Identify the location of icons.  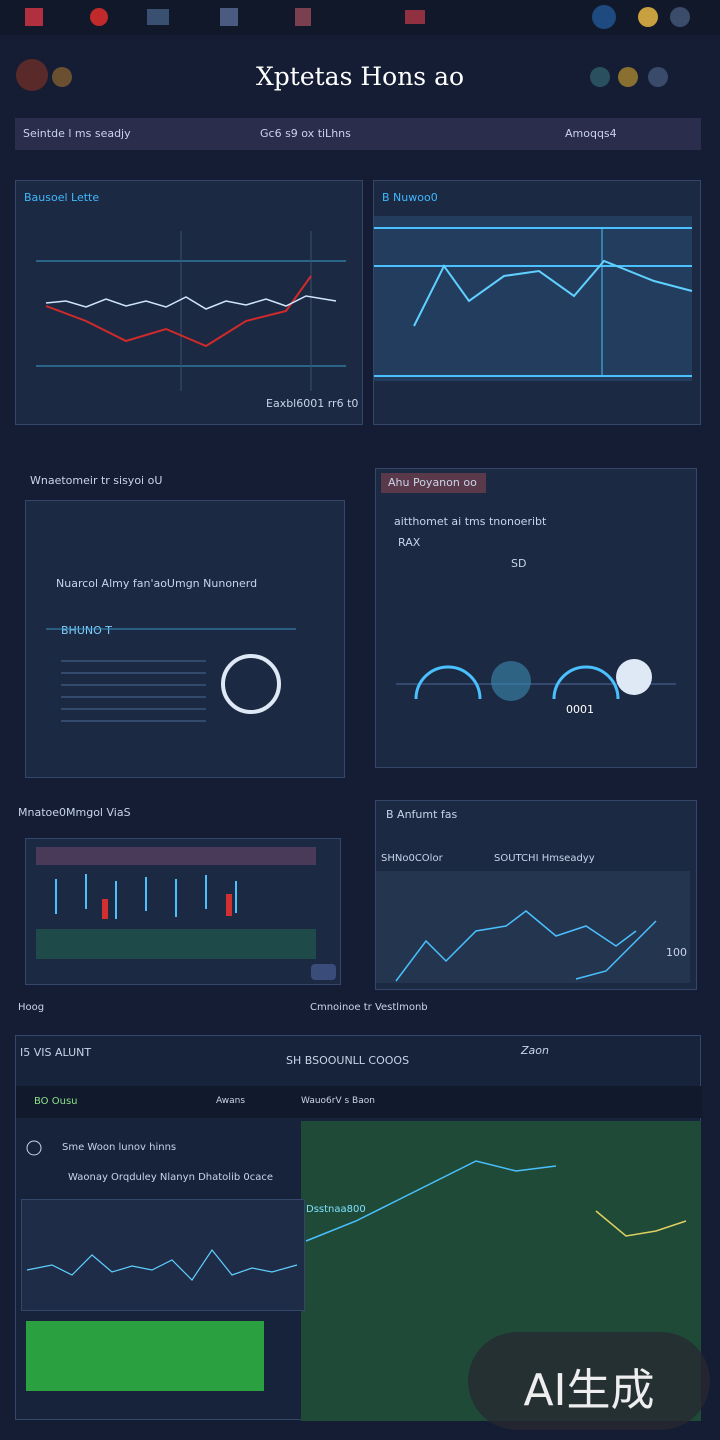
(357, 17).